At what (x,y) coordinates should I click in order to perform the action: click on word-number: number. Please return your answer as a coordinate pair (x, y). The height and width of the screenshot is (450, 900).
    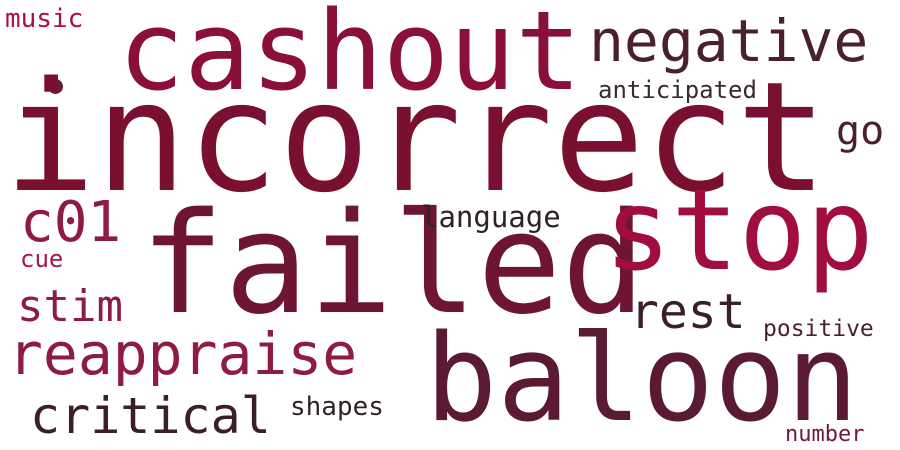
    Looking at the image, I should click on (825, 434).